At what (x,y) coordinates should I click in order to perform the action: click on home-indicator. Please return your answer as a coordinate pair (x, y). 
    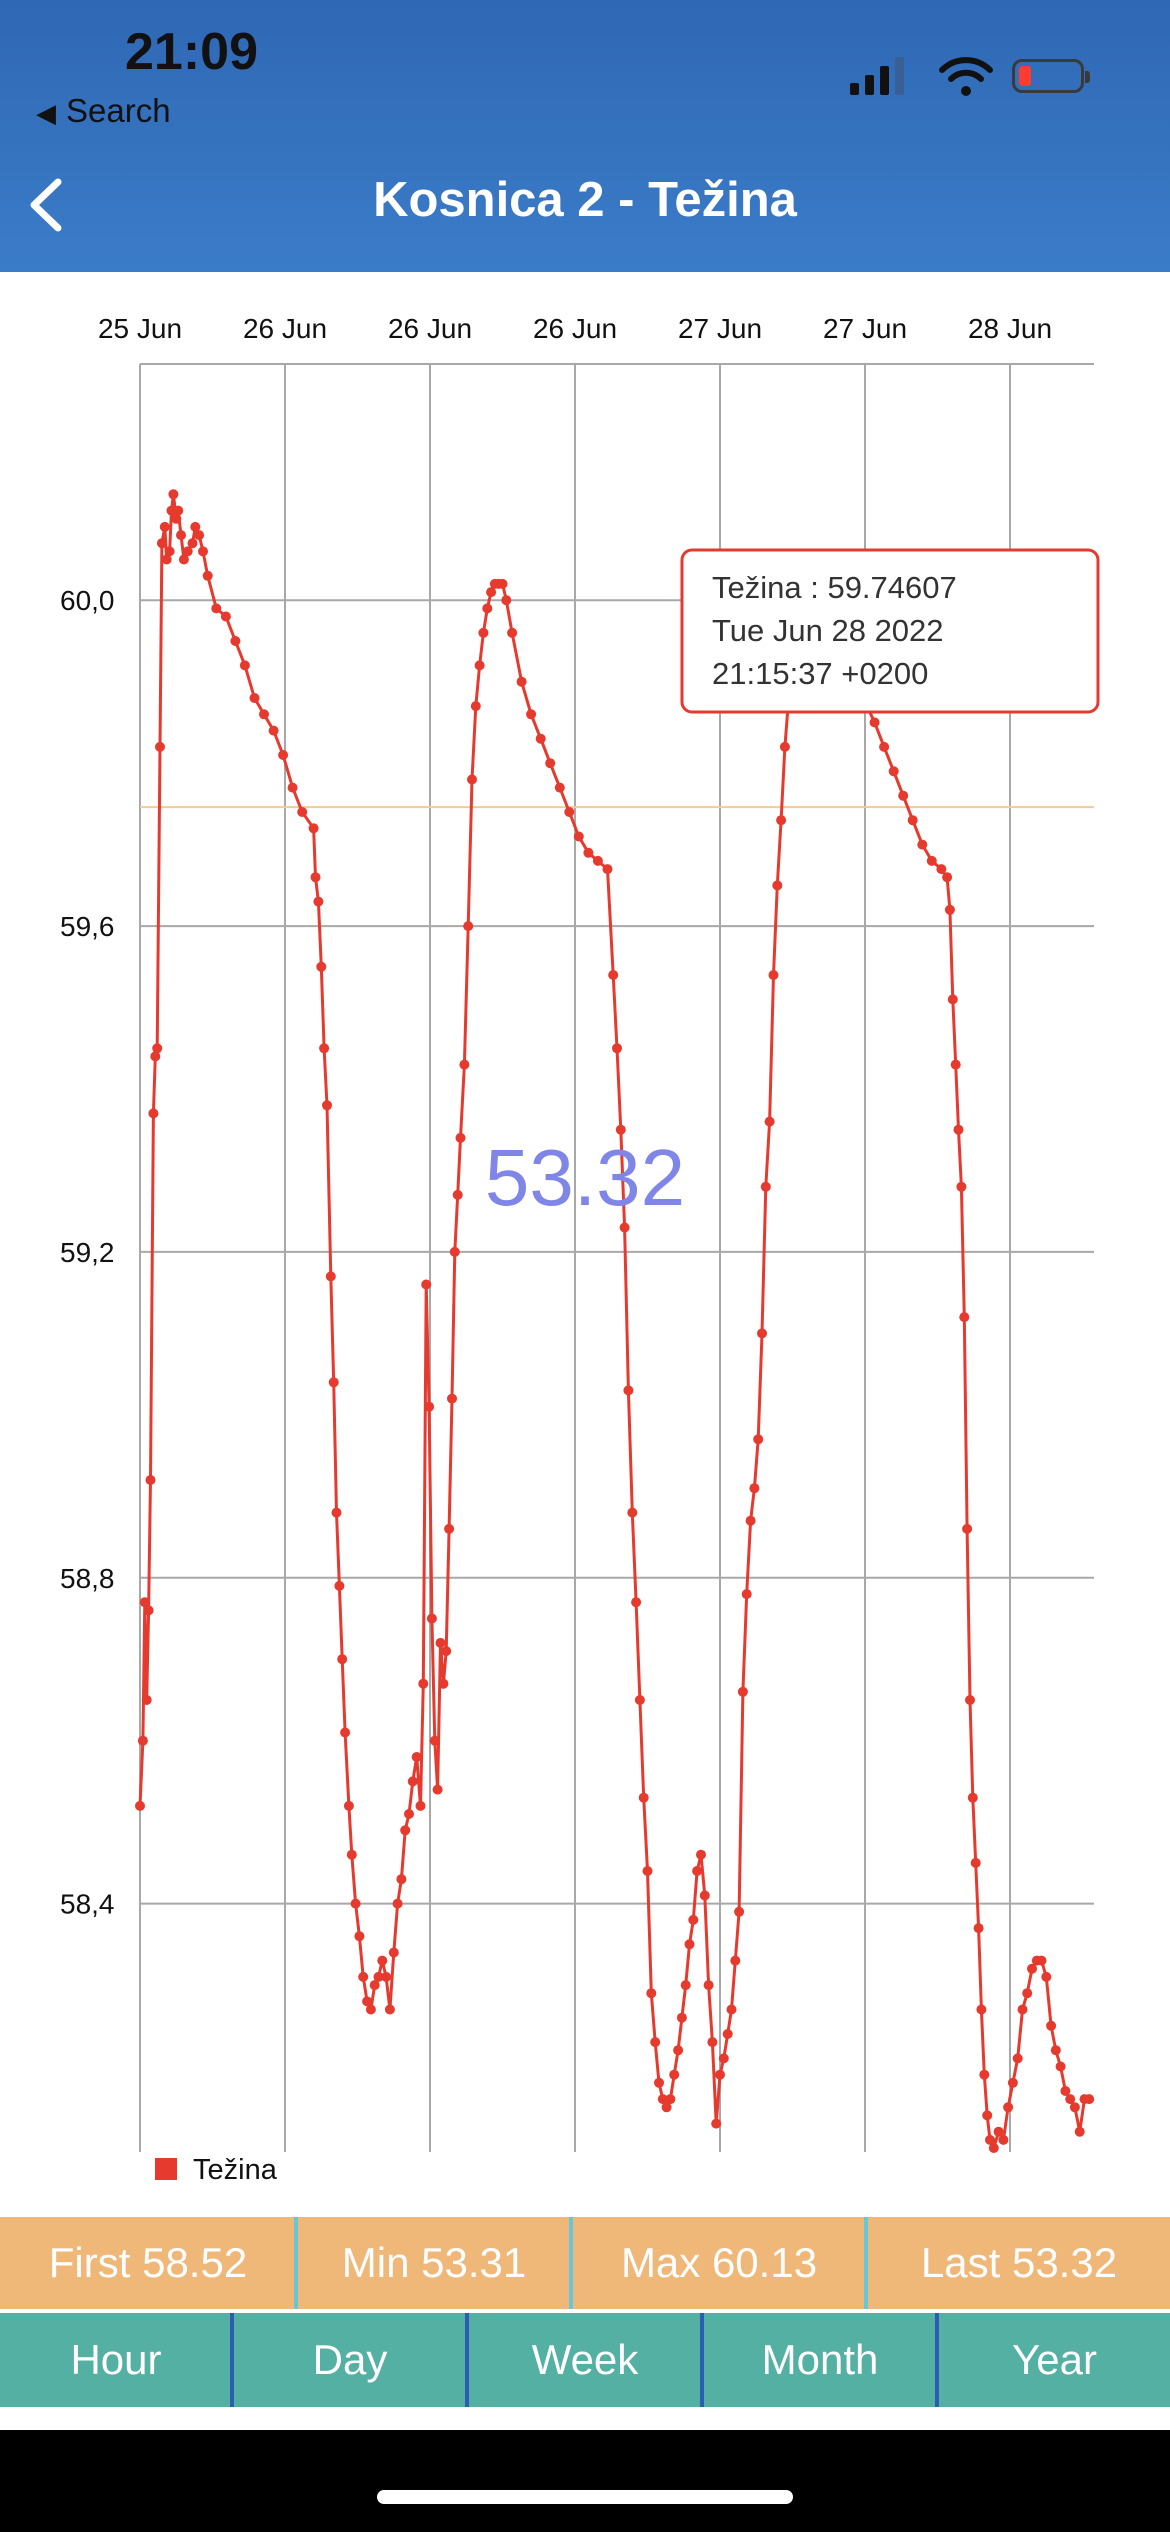
    Looking at the image, I should click on (585, 2497).